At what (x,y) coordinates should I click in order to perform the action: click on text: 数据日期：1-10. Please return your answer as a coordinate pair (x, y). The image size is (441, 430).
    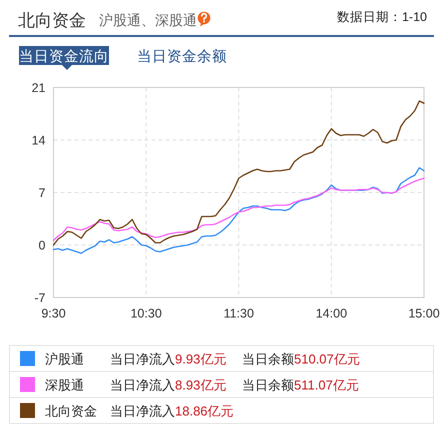
    Looking at the image, I should click on (382, 17).